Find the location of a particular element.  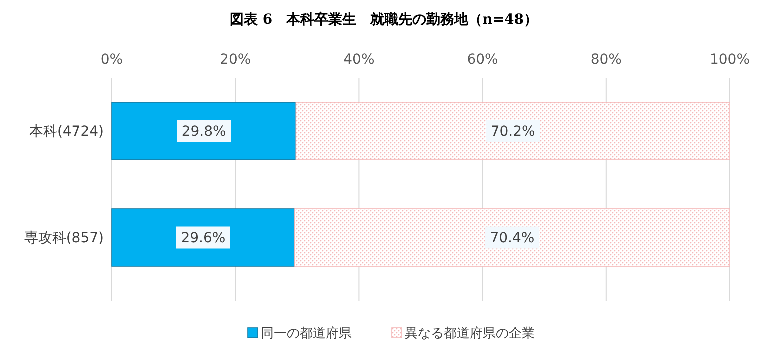

x-tick-label: 0% is located at coordinates (112, 60).